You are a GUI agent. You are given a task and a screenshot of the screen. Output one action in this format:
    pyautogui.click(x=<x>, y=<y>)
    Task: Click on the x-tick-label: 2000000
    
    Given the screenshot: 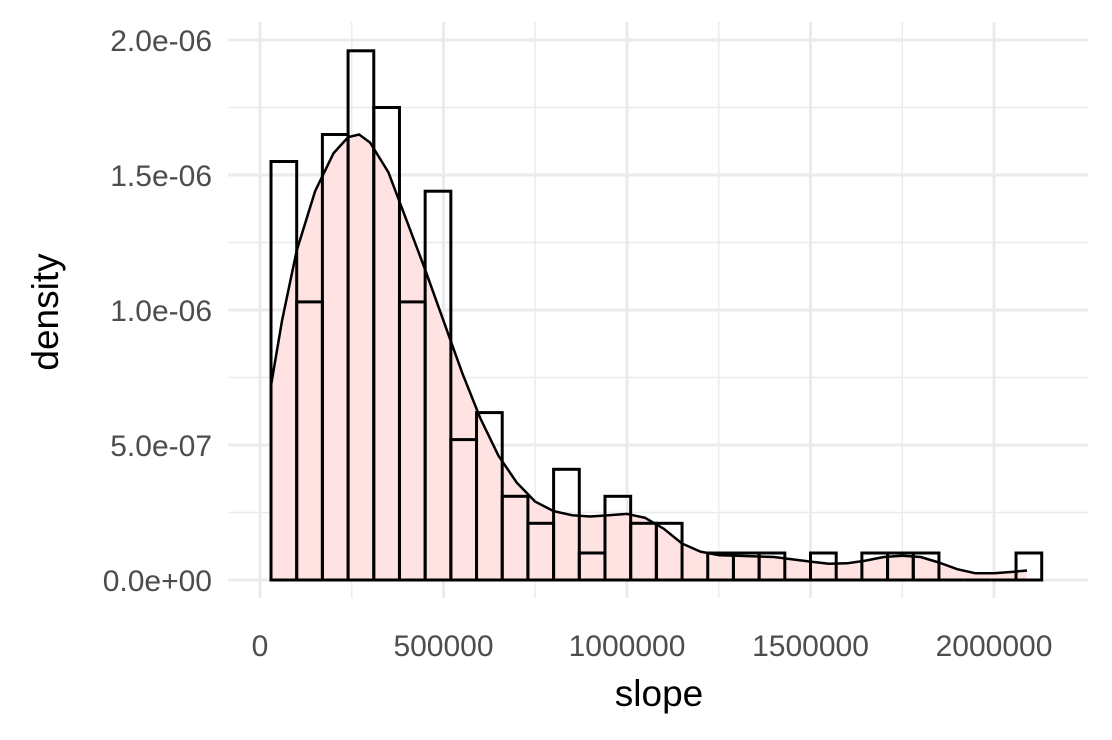 What is the action you would take?
    pyautogui.click(x=994, y=646)
    